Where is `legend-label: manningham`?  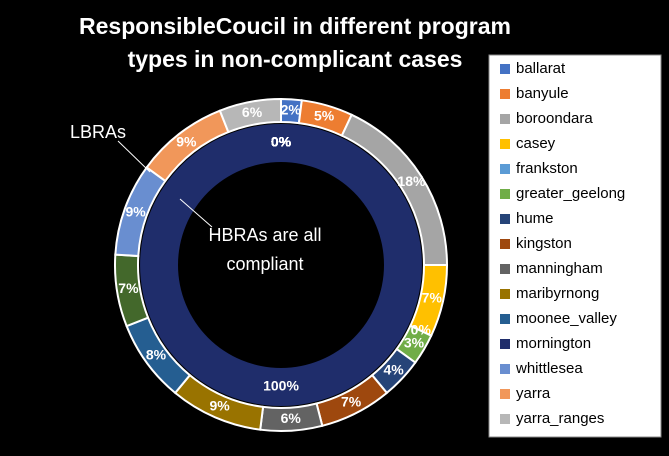
legend-label: manningham is located at coordinates (559, 268).